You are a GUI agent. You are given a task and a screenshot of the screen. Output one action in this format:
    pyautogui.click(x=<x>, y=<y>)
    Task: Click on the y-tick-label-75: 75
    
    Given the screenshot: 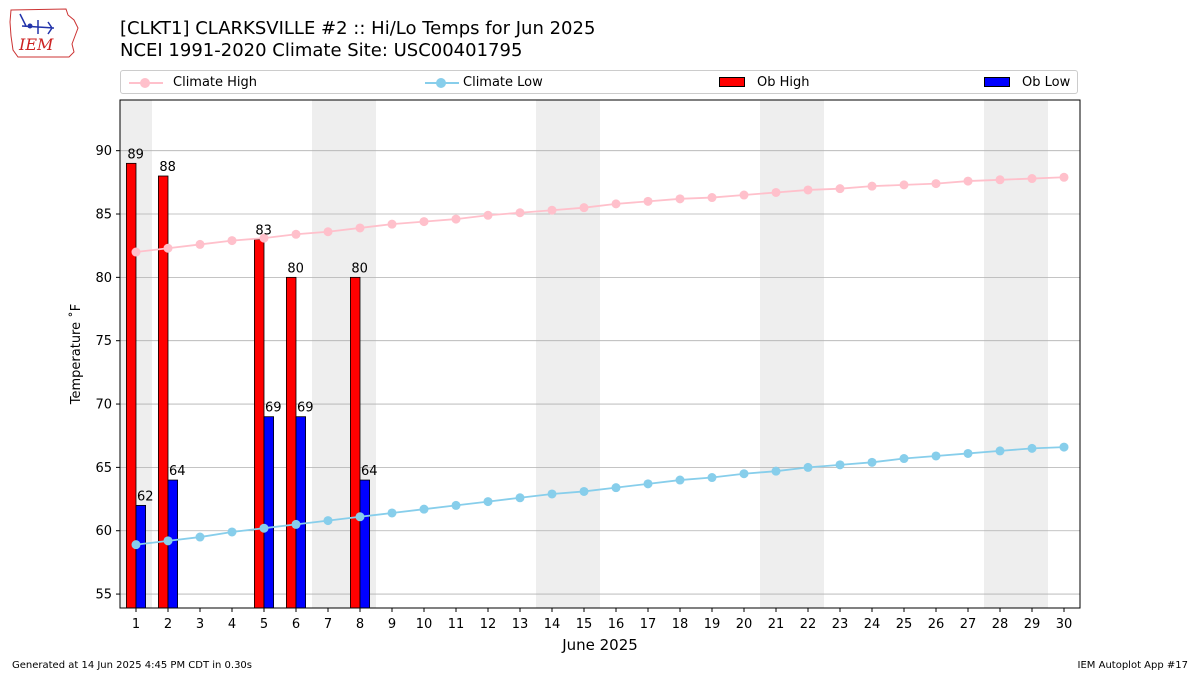 What is the action you would take?
    pyautogui.click(x=103, y=341)
    